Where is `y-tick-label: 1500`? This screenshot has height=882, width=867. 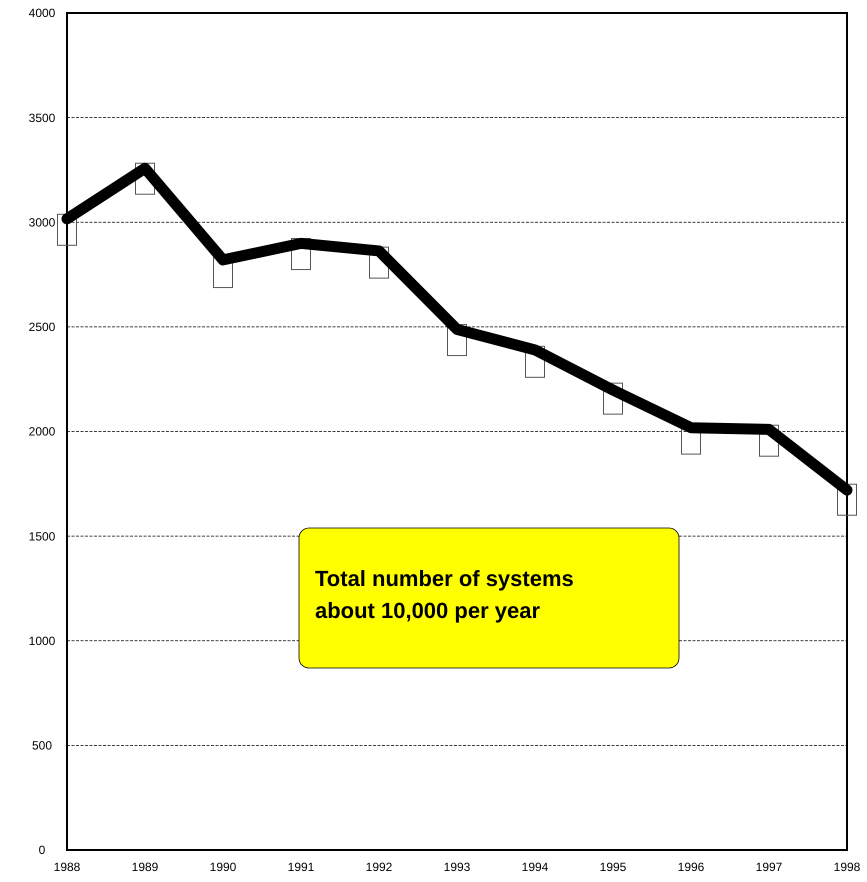
y-tick-label: 1500 is located at coordinates (42, 536).